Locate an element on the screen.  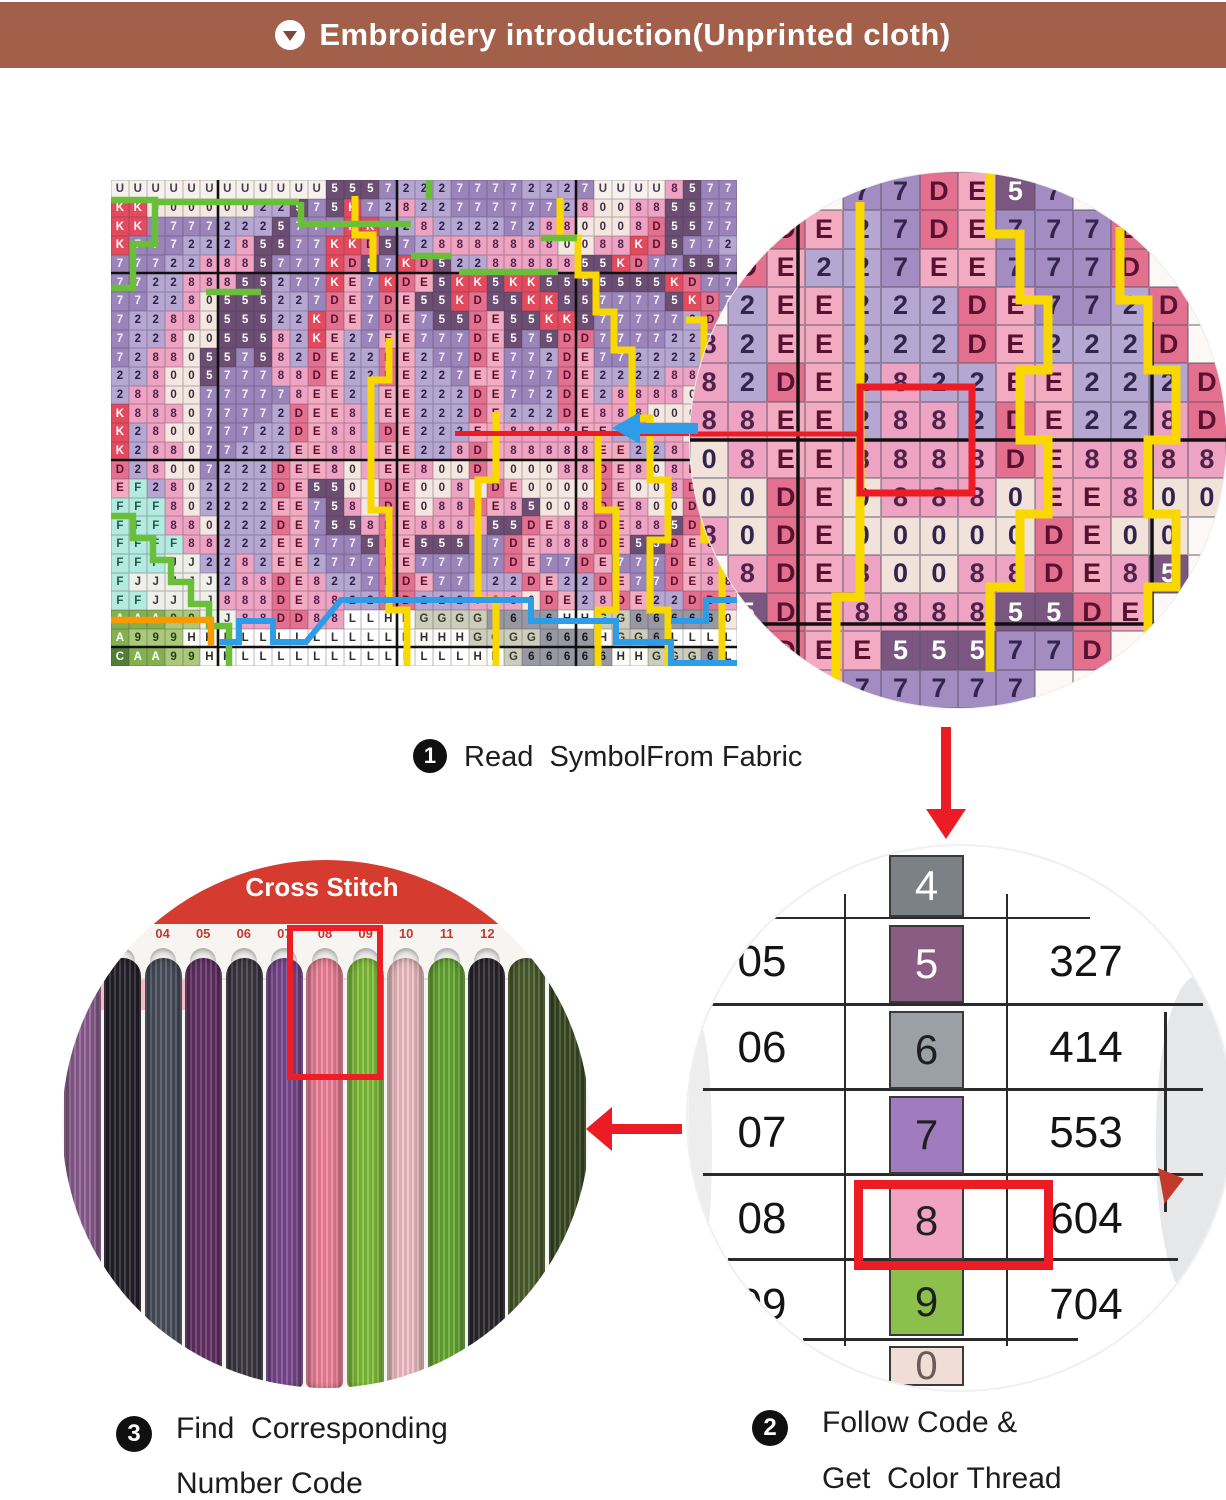
table-code: 06 is located at coordinates (762, 1047).